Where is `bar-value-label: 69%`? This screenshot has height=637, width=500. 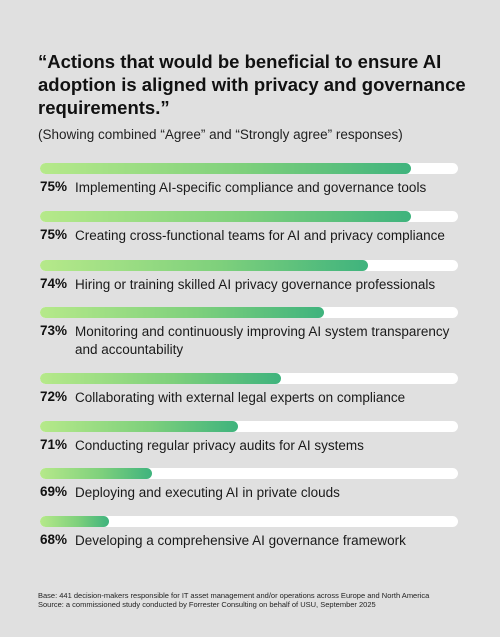
bar-value-label: 69% is located at coordinates (53, 491).